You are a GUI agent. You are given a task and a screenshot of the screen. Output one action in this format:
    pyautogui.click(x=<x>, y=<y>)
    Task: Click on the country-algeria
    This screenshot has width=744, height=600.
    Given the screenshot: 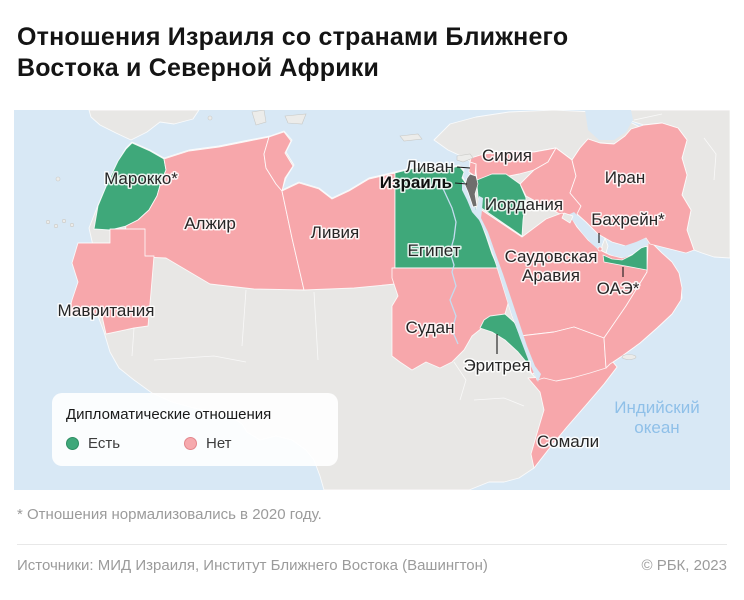 What is the action you would take?
    pyautogui.click(x=212, y=213)
    